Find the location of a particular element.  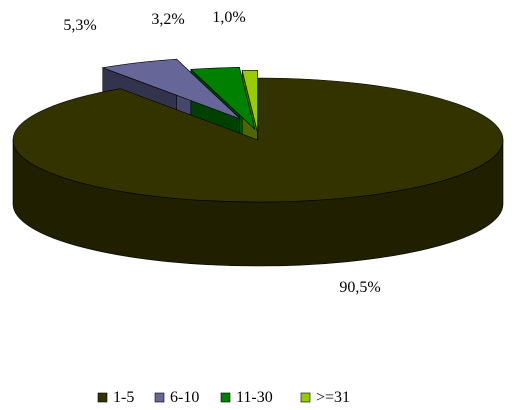

value-label->=31: 1,0% is located at coordinates (228, 17).